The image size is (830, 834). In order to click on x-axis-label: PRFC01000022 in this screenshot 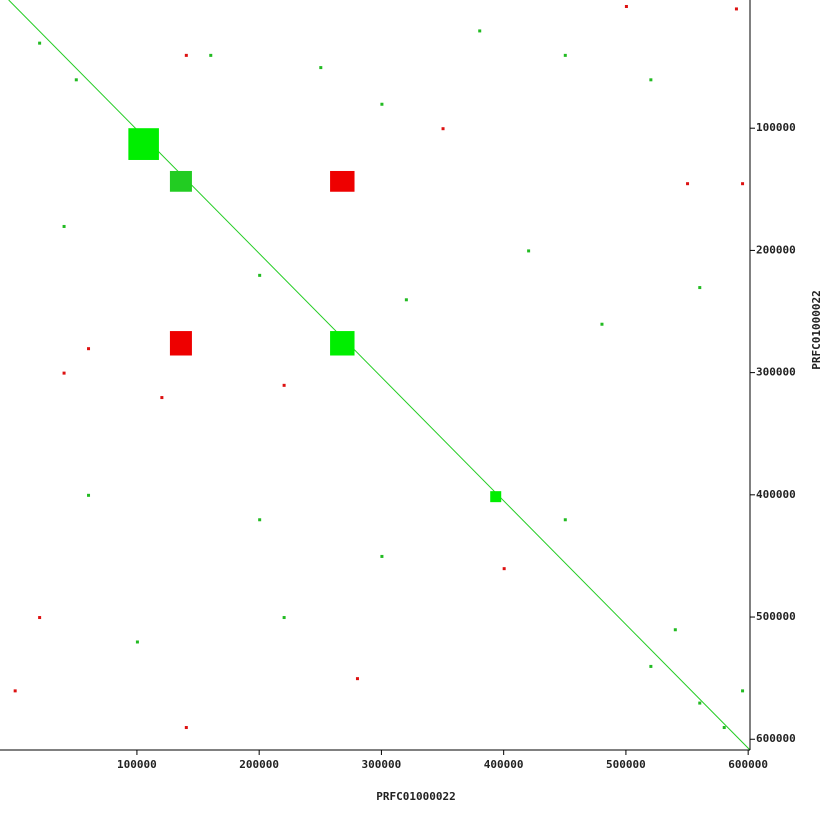, I will do `click(415, 796)`.